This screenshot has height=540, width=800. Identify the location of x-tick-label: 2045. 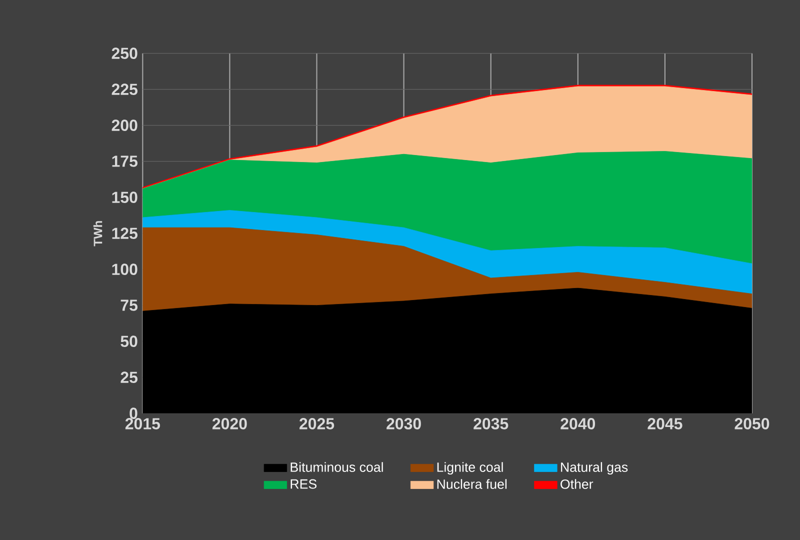
(665, 424).